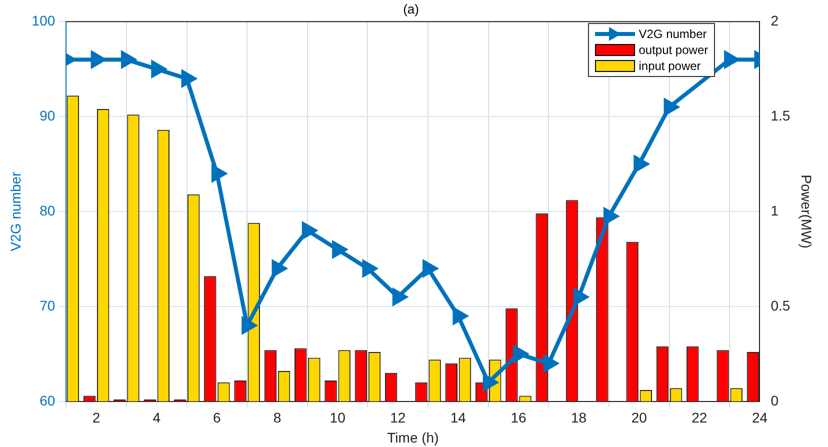  I want to click on y-axis-title: V2G number, so click(15, 211).